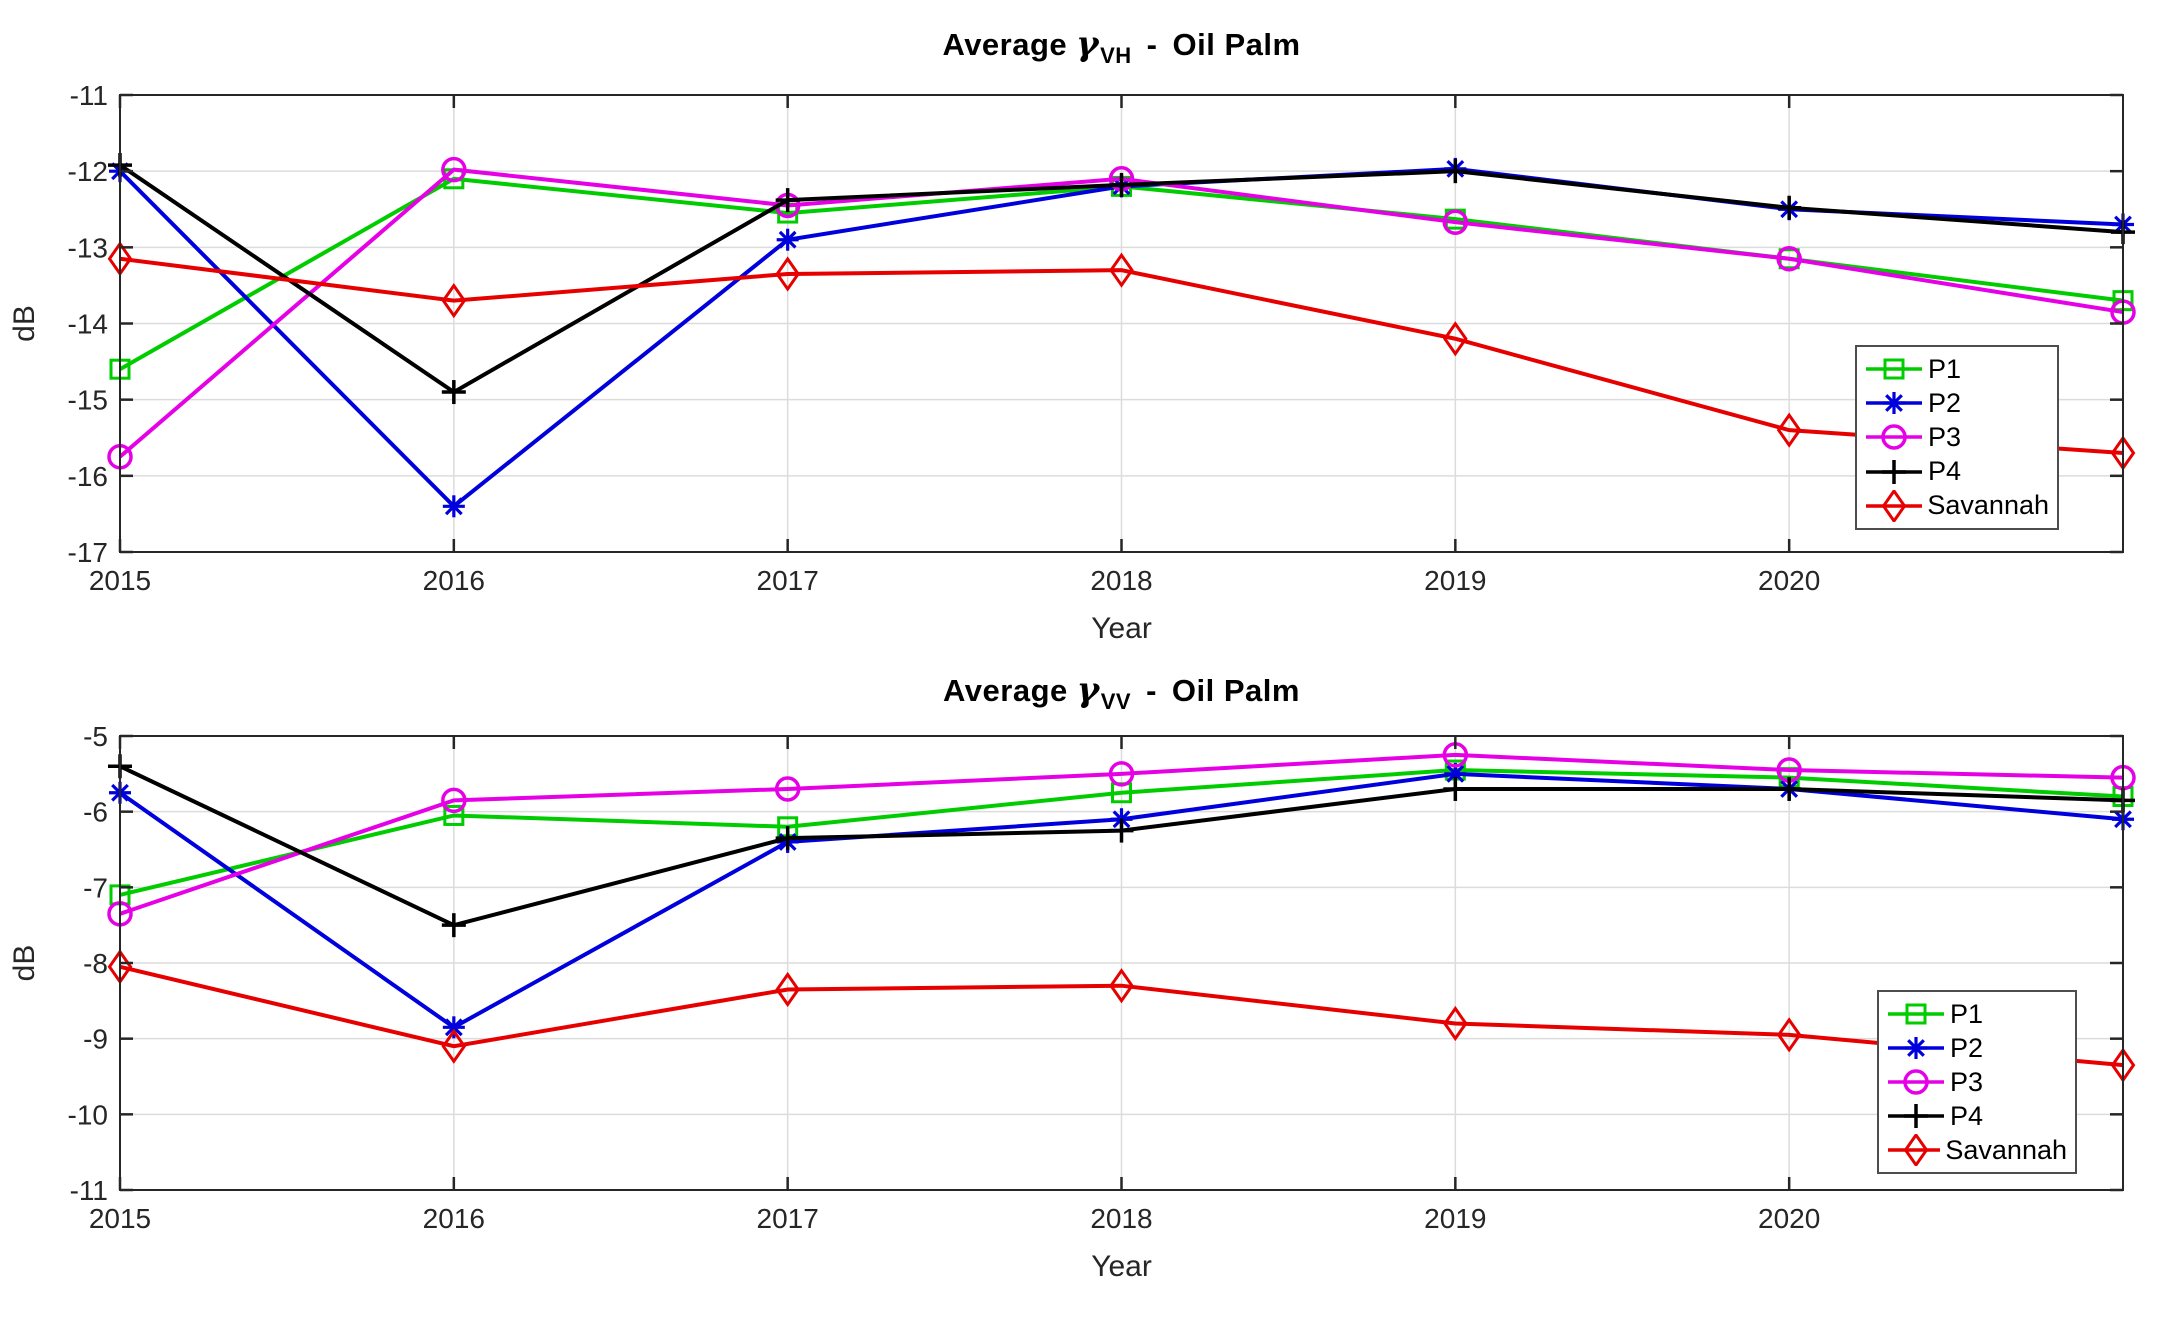  I want to click on y-tick-labels: -11 -12 -13 -14 -15 -16 -17, so click(88, 324).